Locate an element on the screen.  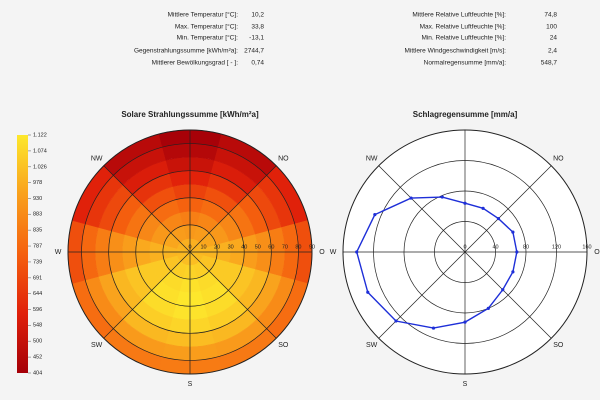
stat-value: 24 is located at coordinates (554, 38).